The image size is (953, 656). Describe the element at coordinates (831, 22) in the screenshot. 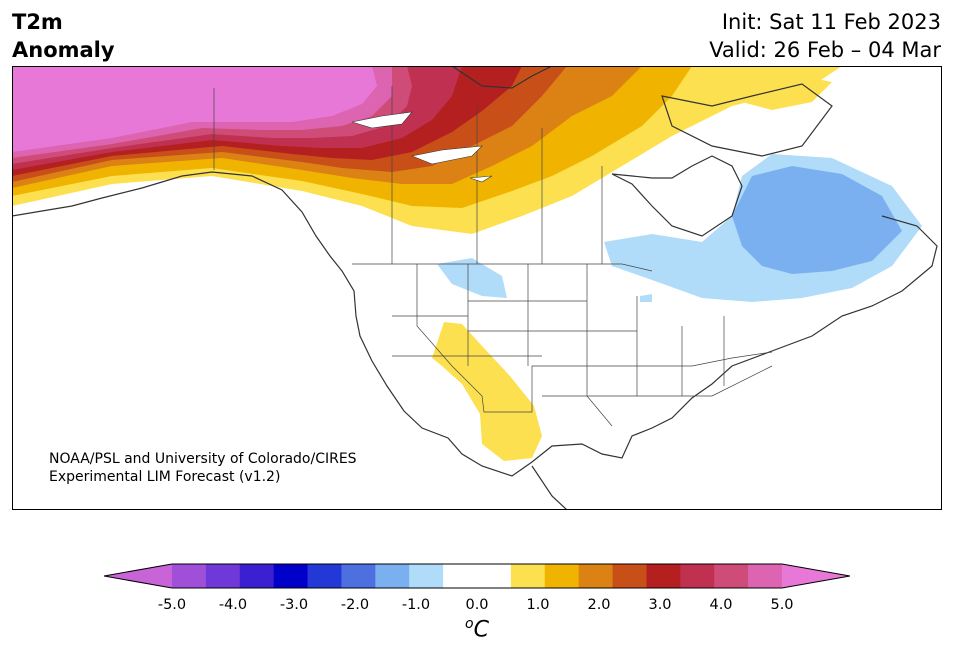

I see `init-date: Init: Sat 11 Feb 2023` at that location.